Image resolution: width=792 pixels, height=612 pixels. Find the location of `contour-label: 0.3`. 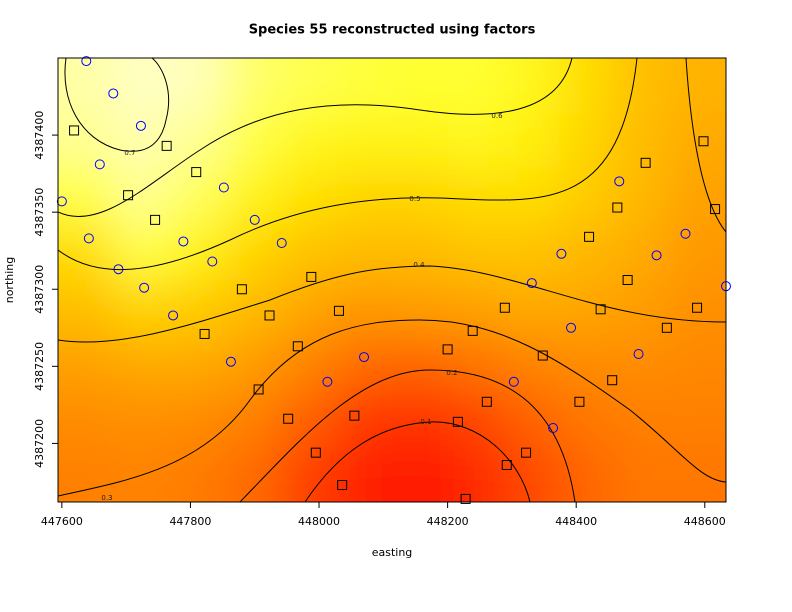

contour-label: 0.3 is located at coordinates (106, 498).